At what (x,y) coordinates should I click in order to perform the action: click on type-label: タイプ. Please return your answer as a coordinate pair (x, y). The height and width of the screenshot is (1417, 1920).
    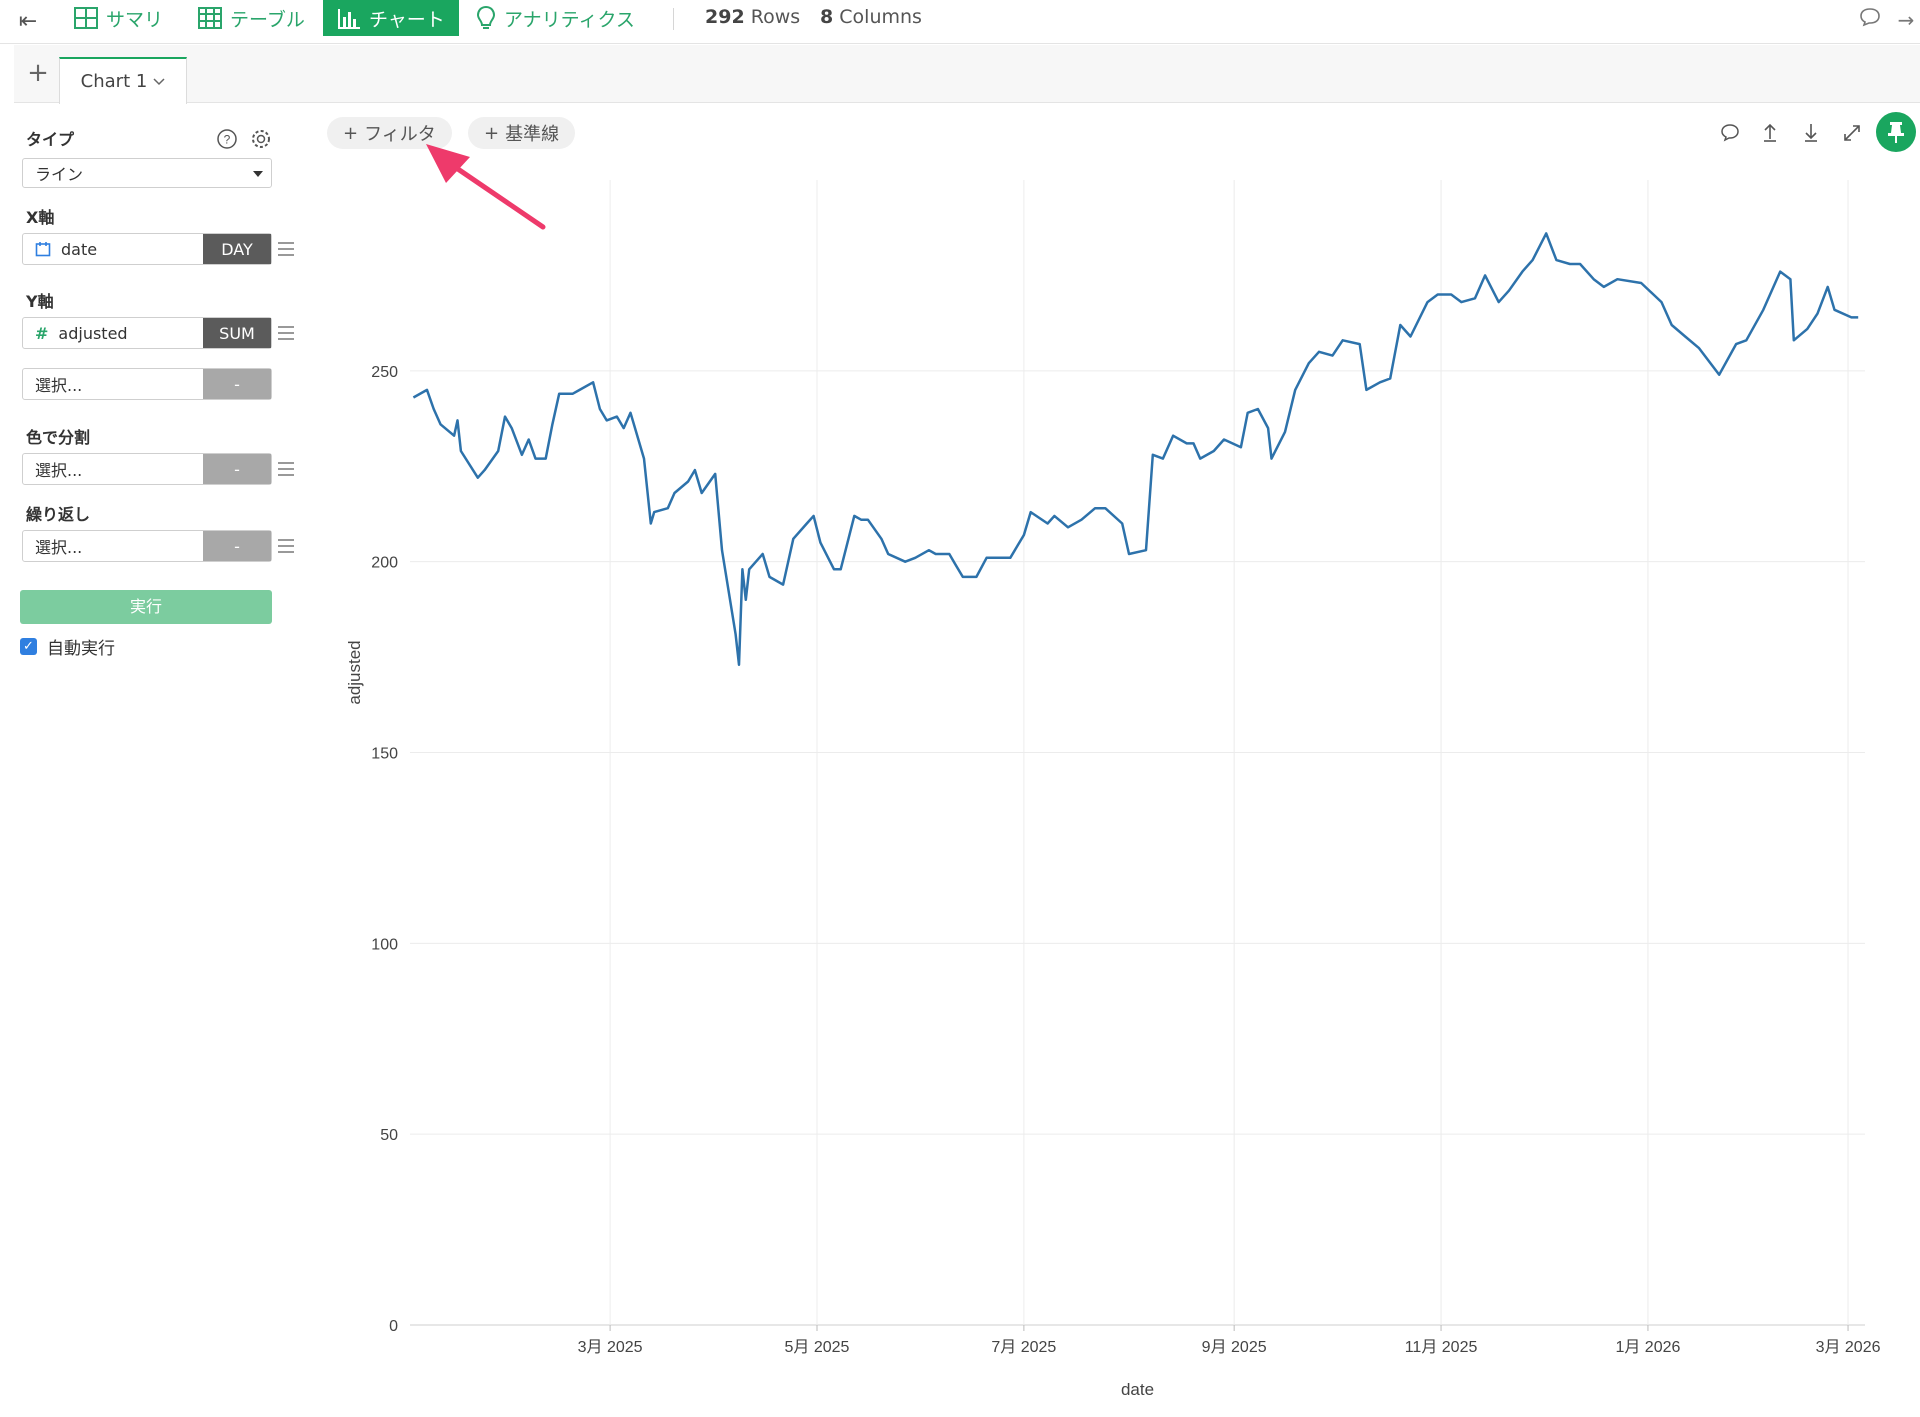
    Looking at the image, I should click on (50, 139).